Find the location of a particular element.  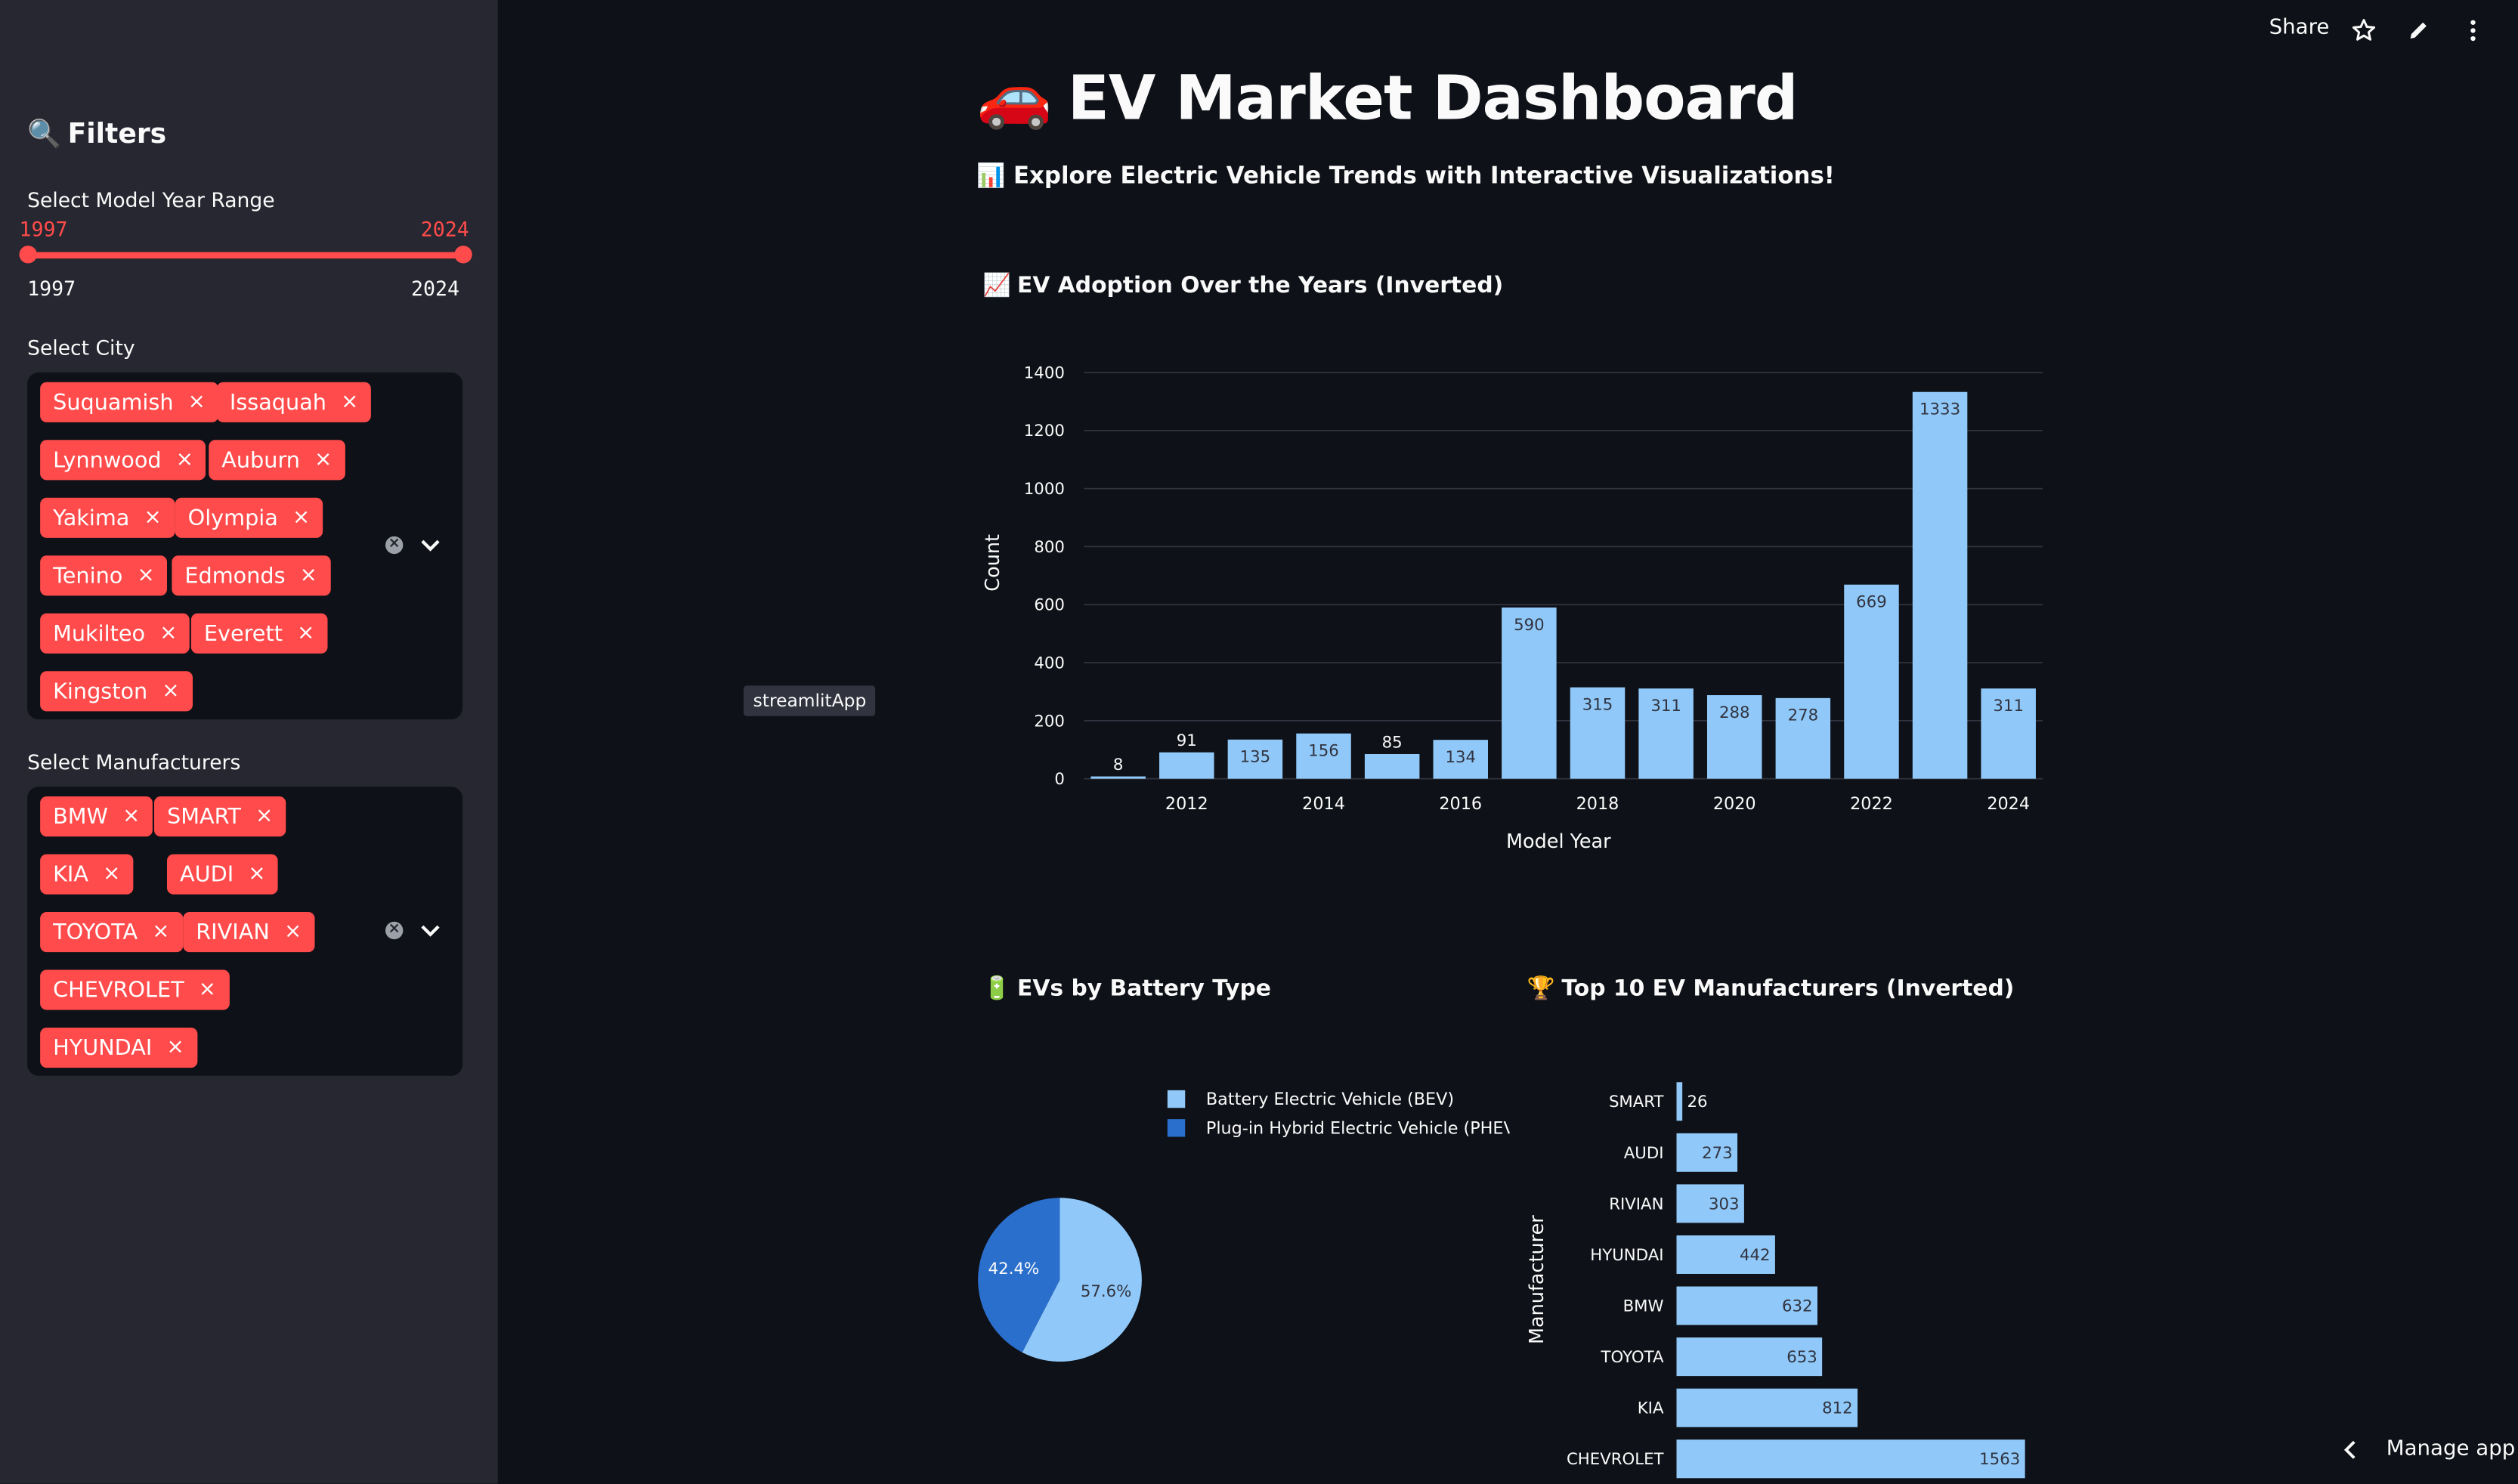

city-tag: Kingston × is located at coordinates (116, 691).